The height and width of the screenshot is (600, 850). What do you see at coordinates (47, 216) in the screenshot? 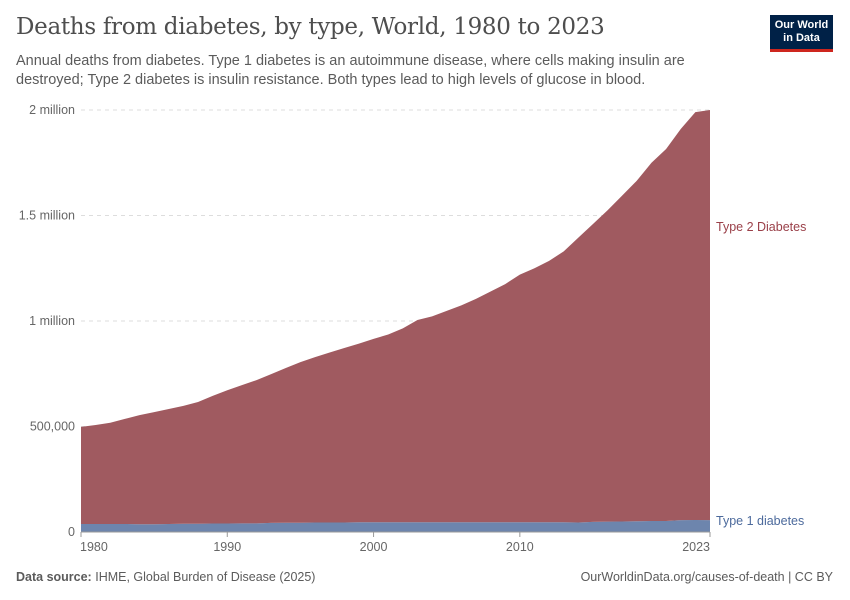
I see `y-tick-label: 1.5 million` at bounding box center [47, 216].